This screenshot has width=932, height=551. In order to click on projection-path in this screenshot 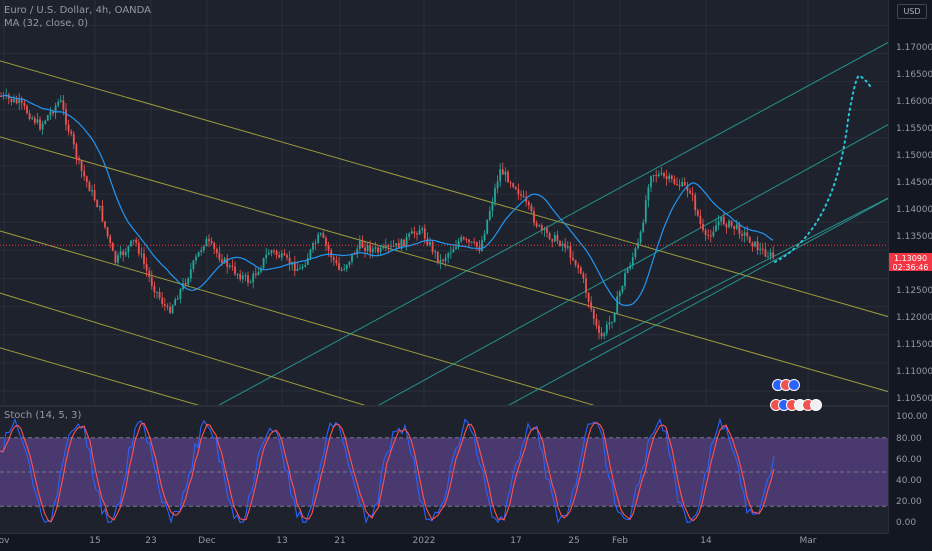, I will do `click(822, 168)`.